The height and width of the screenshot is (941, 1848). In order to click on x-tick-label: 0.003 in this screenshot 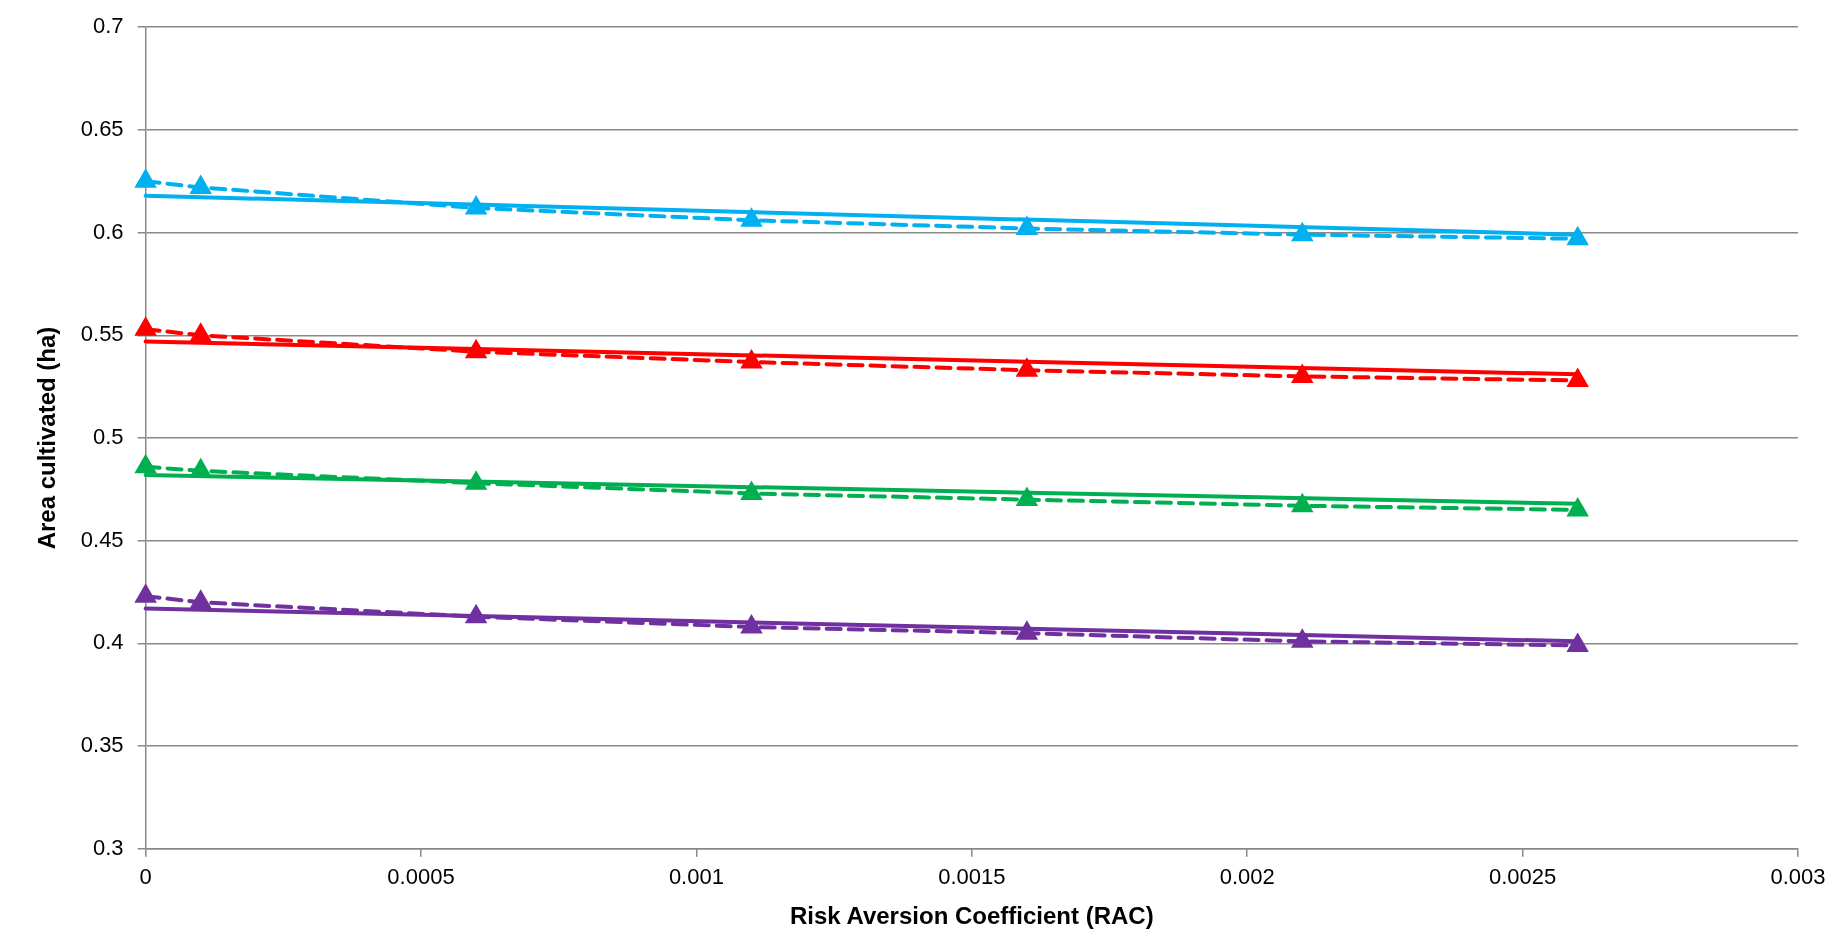, I will do `click(1798, 877)`.